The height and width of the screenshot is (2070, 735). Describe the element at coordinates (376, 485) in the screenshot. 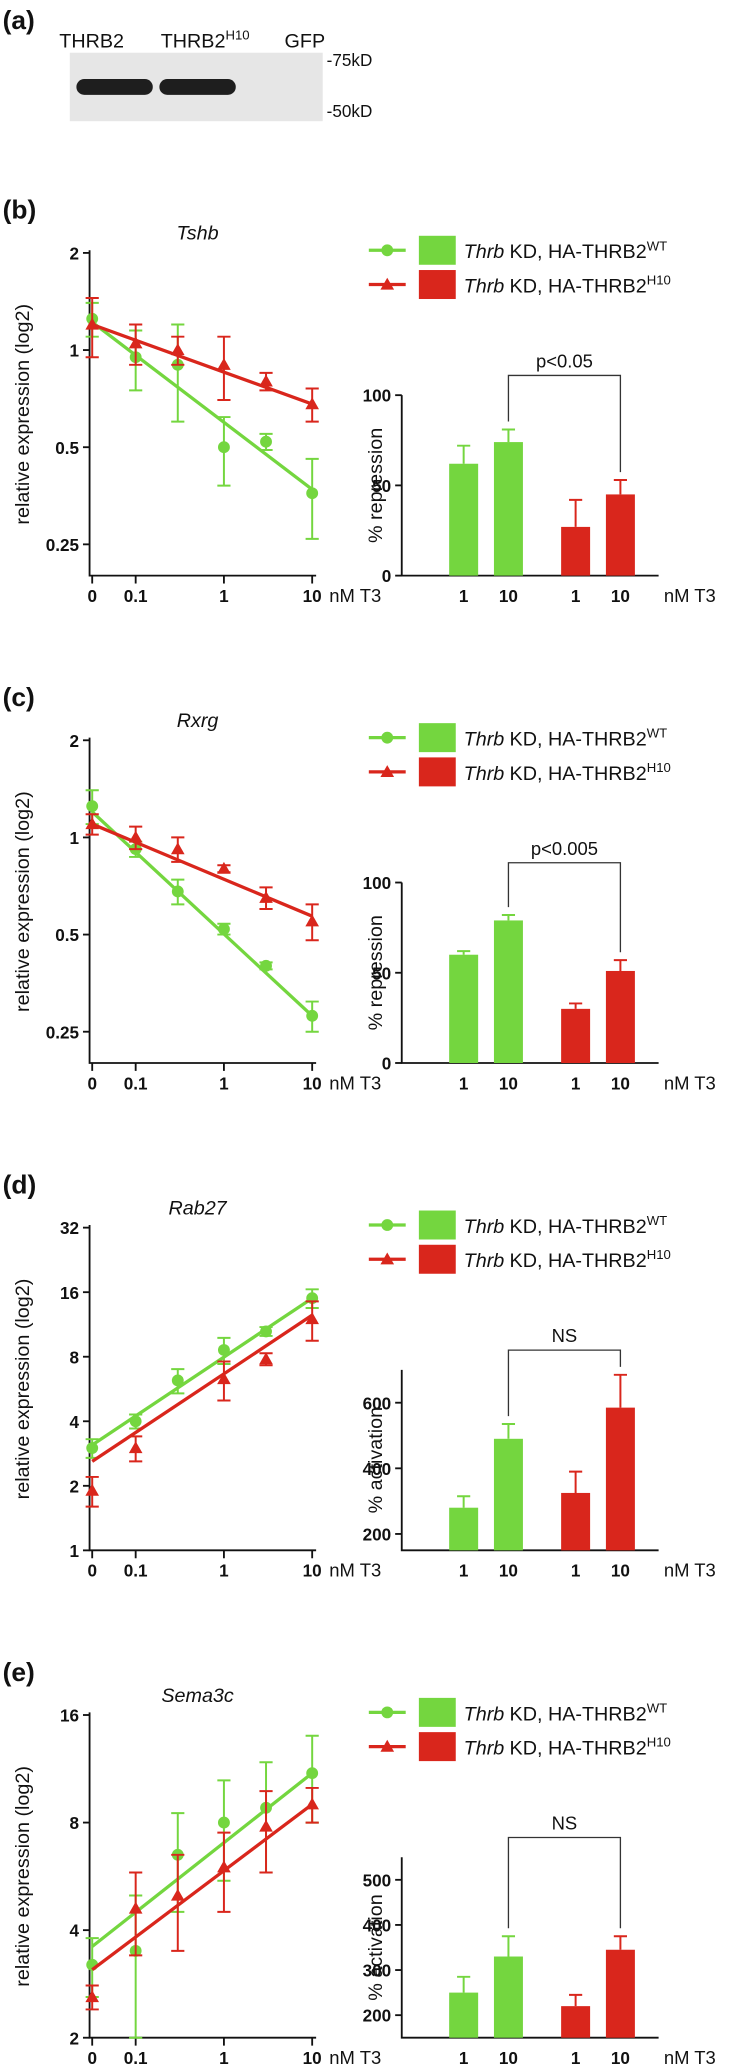

I see `bar-y-axis-label: % repression` at that location.